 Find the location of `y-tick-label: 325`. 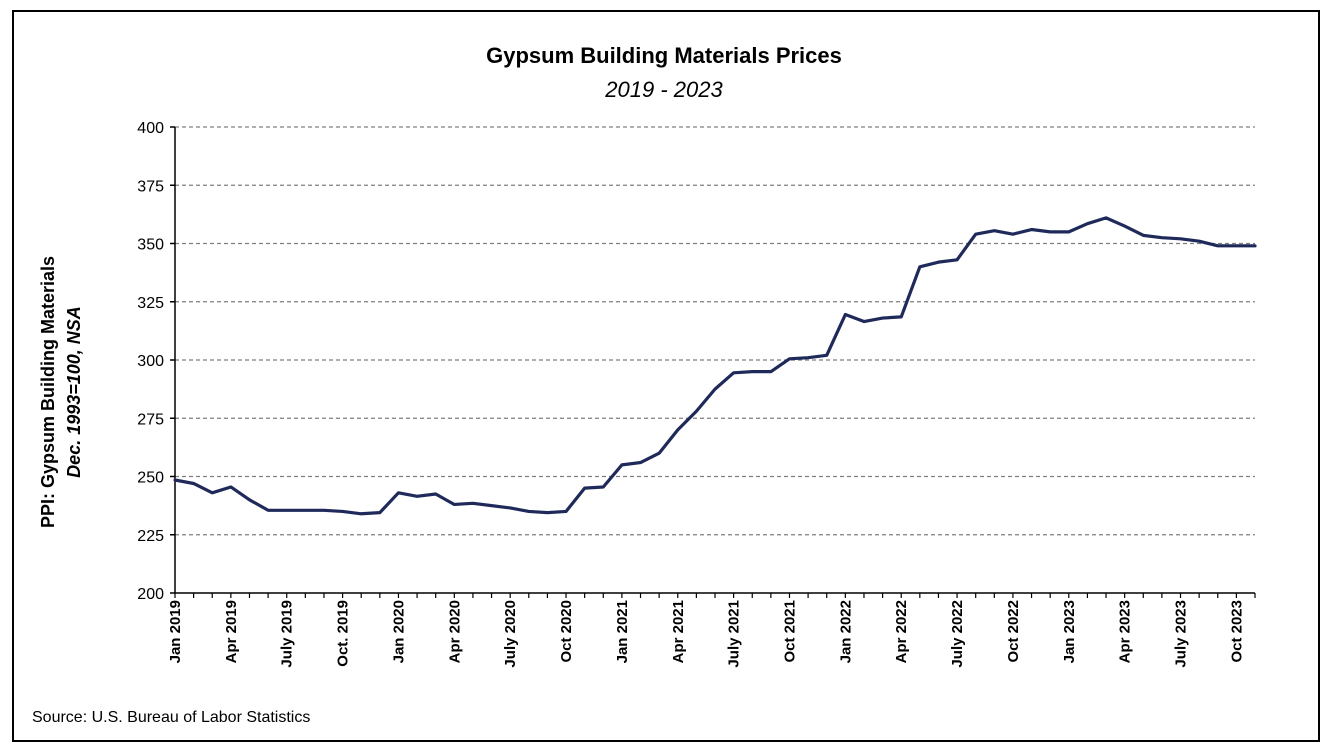

y-tick-label: 325 is located at coordinates (150, 303).